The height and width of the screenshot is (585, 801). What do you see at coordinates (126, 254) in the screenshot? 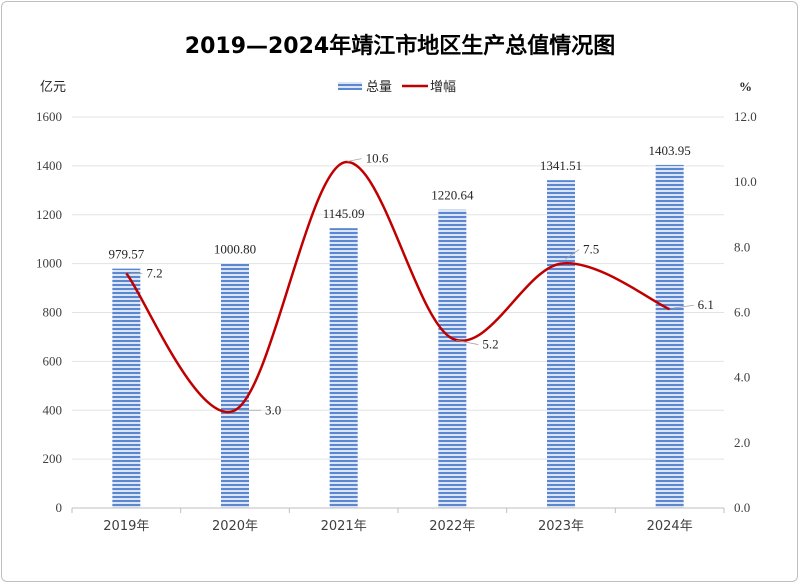
I see `bar-value-label: 979.57` at bounding box center [126, 254].